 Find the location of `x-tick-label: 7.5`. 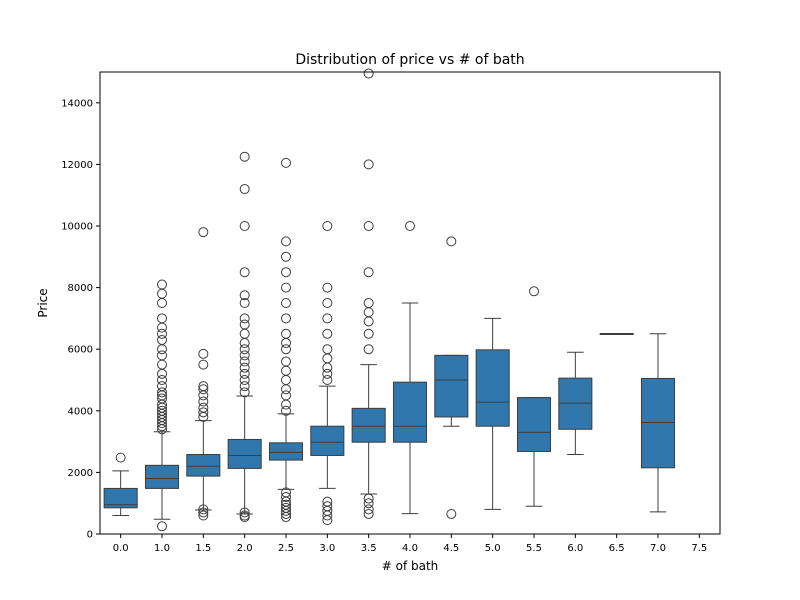

x-tick-label: 7.5 is located at coordinates (699, 548).